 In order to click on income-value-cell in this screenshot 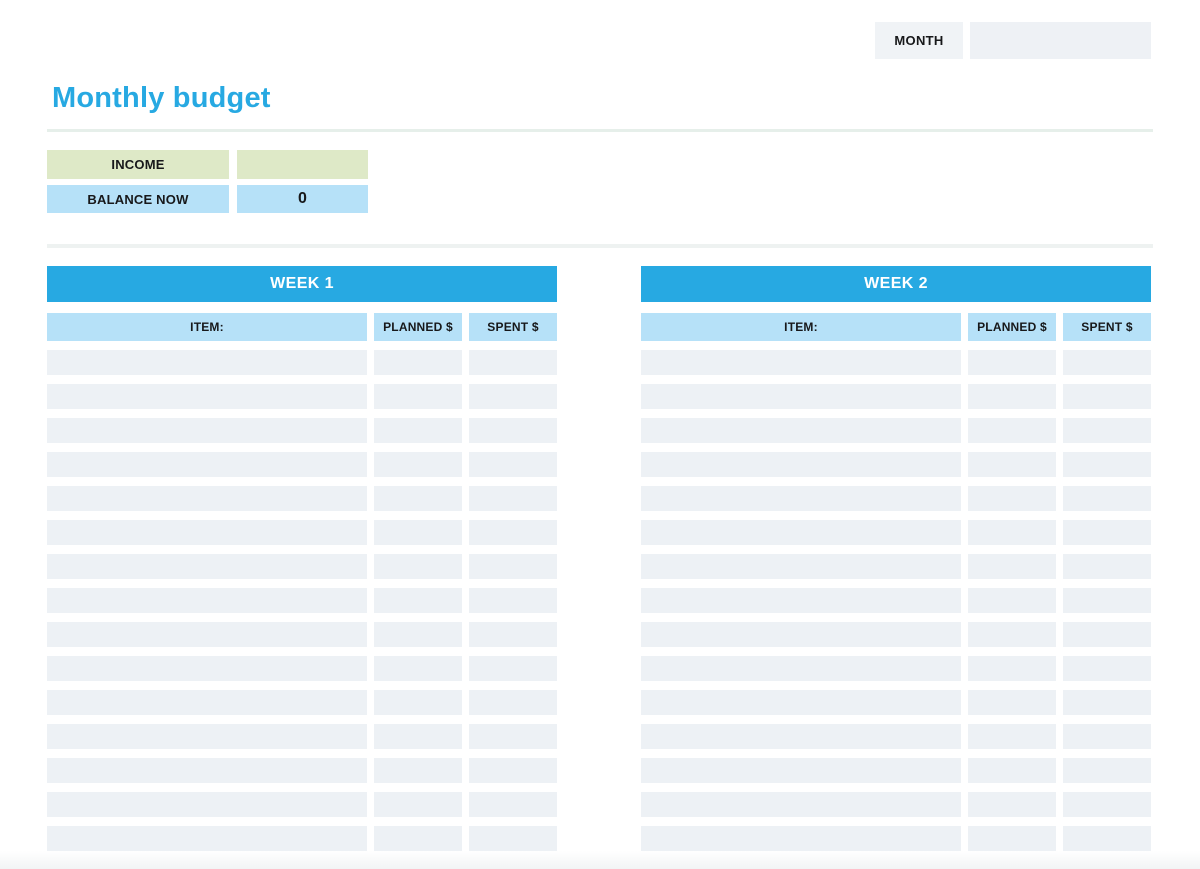, I will do `click(302, 164)`.